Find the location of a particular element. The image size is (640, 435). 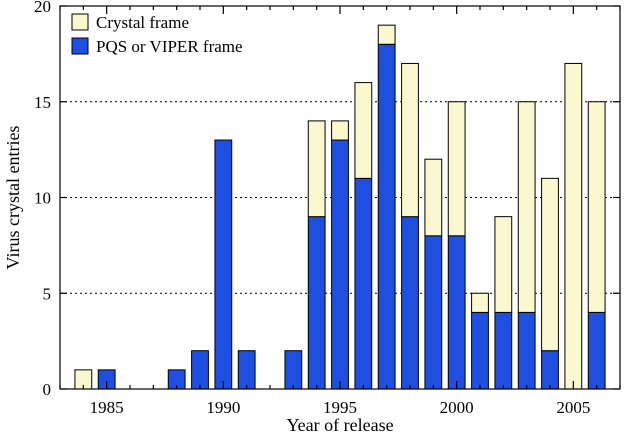

legend-label-1: PQS or VIPER frame is located at coordinates (169, 46).